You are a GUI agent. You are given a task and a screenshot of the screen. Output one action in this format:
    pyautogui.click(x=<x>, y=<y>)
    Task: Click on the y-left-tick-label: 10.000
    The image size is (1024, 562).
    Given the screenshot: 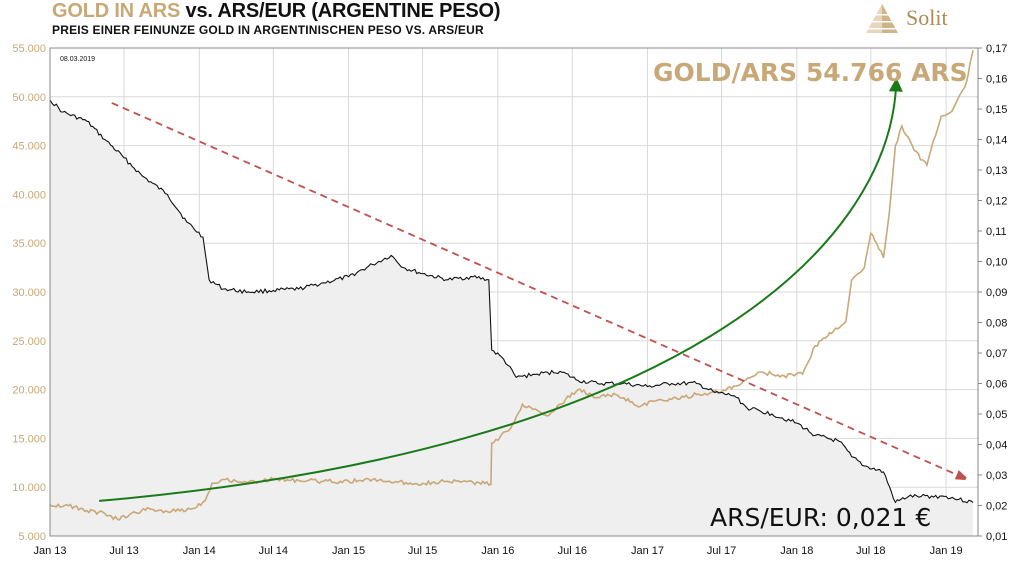 What is the action you would take?
    pyautogui.click(x=29, y=488)
    